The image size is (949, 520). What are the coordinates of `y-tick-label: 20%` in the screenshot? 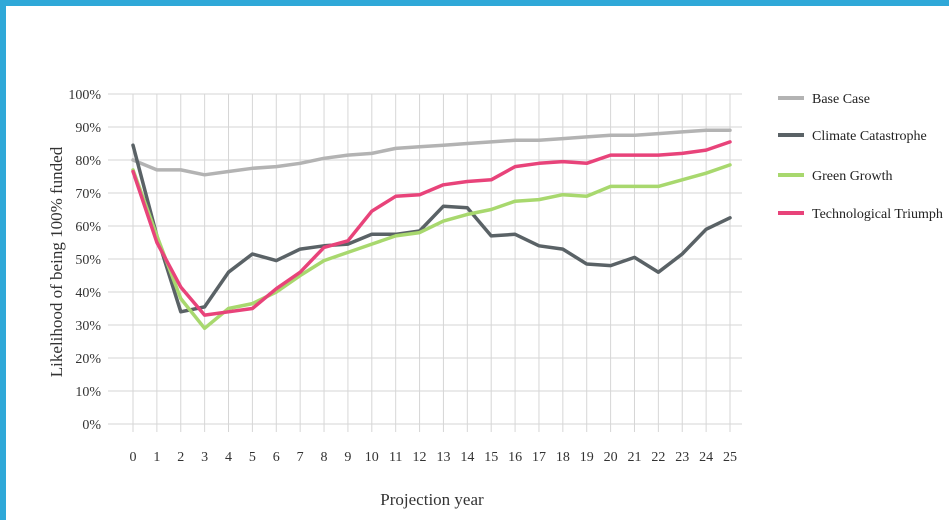 It's located at (88, 359).